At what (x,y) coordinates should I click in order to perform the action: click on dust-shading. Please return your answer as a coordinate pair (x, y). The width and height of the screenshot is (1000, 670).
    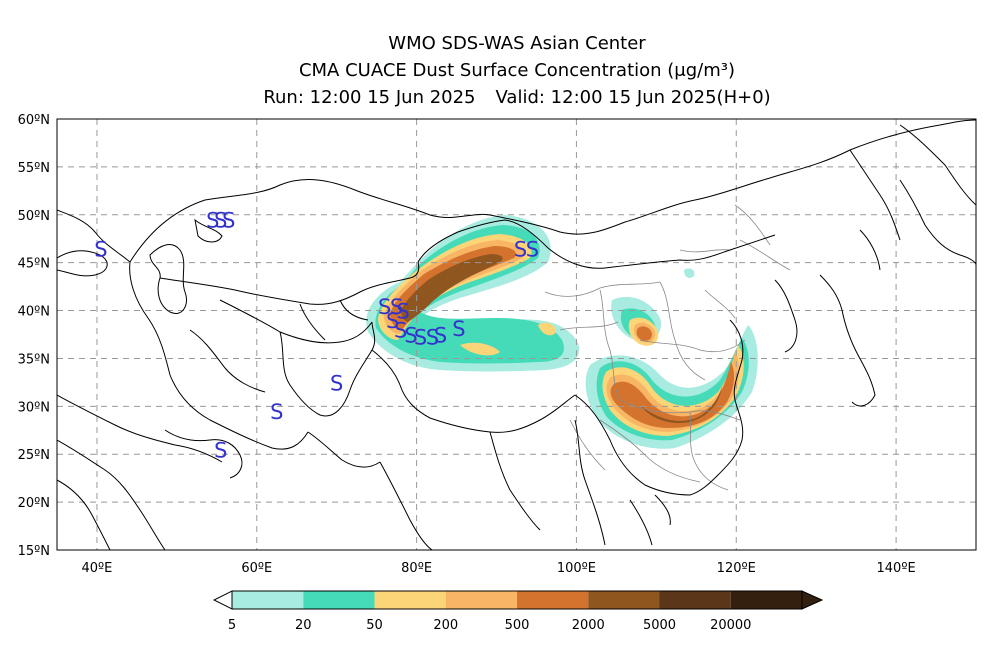
    Looking at the image, I should click on (562, 332).